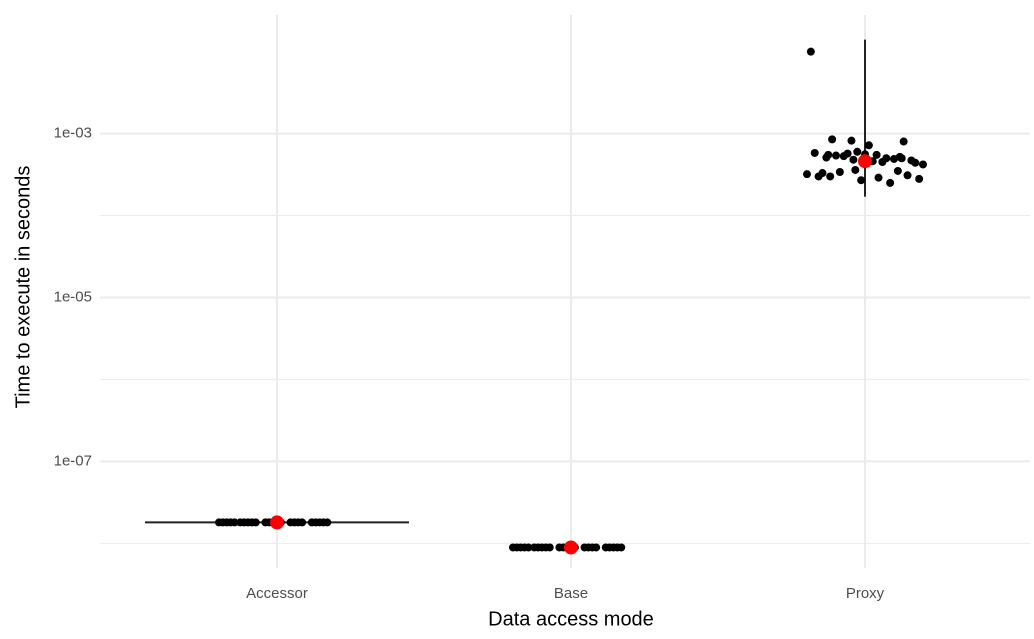 The width and height of the screenshot is (1034, 639). Describe the element at coordinates (23, 287) in the screenshot. I see `y-axis-title: Time to execute in seconds` at that location.